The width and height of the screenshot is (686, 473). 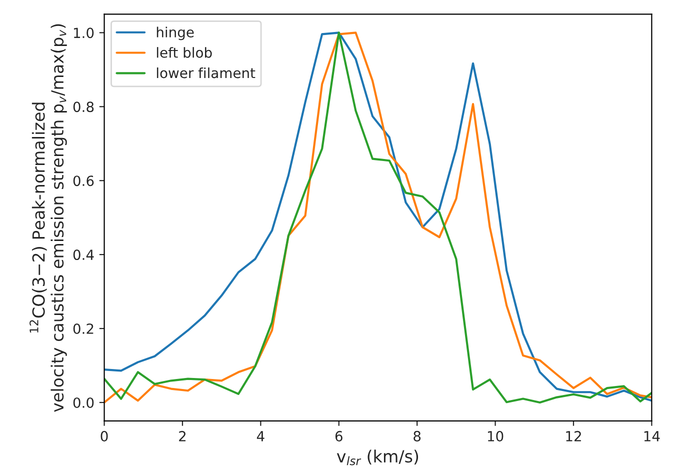 What do you see at coordinates (83, 255) in the screenshot?
I see `y-tick-label: 0.4` at bounding box center [83, 255].